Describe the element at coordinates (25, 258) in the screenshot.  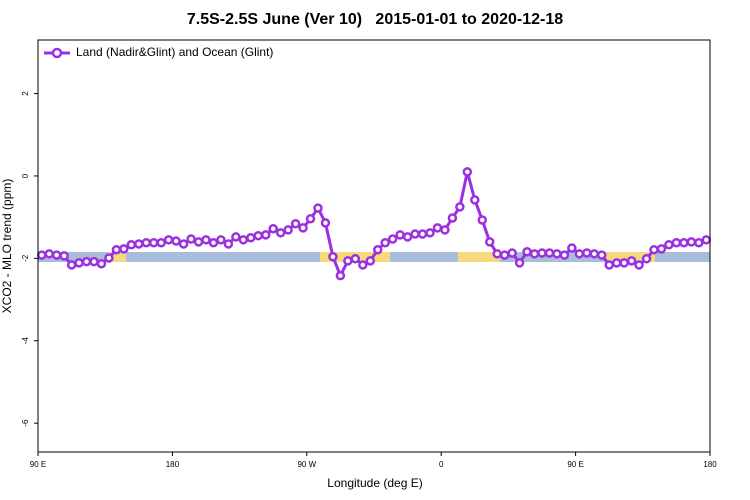
I see `y-tick-label: -2` at that location.